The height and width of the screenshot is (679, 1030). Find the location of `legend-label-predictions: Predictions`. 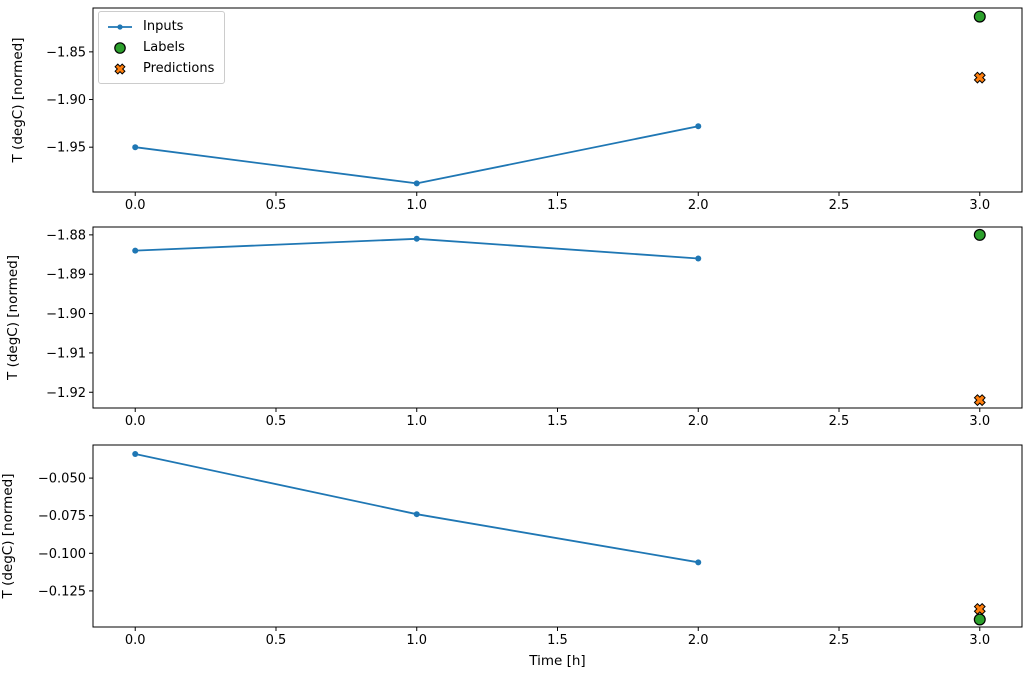

legend-label-predictions: Predictions is located at coordinates (179, 68).